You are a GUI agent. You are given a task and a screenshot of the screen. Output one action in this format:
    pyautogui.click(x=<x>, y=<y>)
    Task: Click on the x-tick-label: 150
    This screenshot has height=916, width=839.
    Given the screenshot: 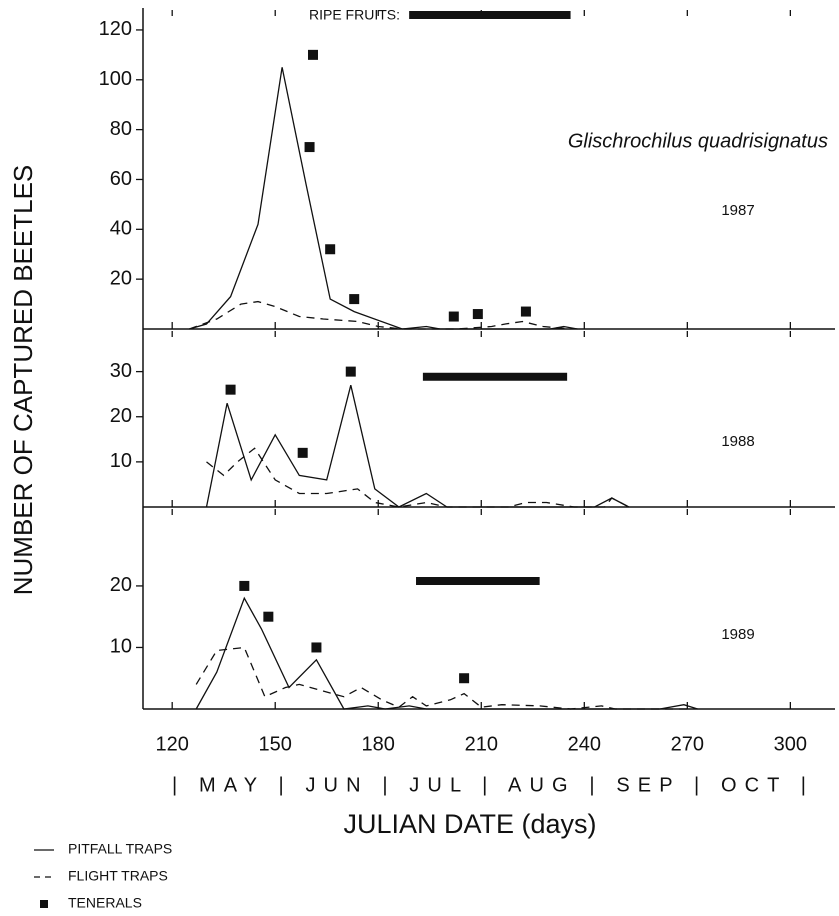 What is the action you would take?
    pyautogui.click(x=275, y=744)
    